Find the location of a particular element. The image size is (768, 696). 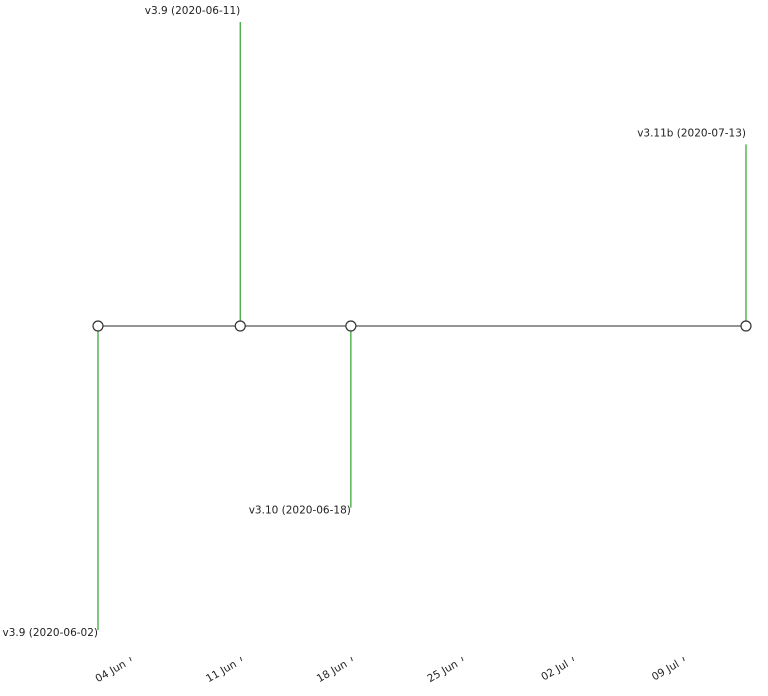

event-label: v3.10 (2020-06-18) is located at coordinates (300, 511).